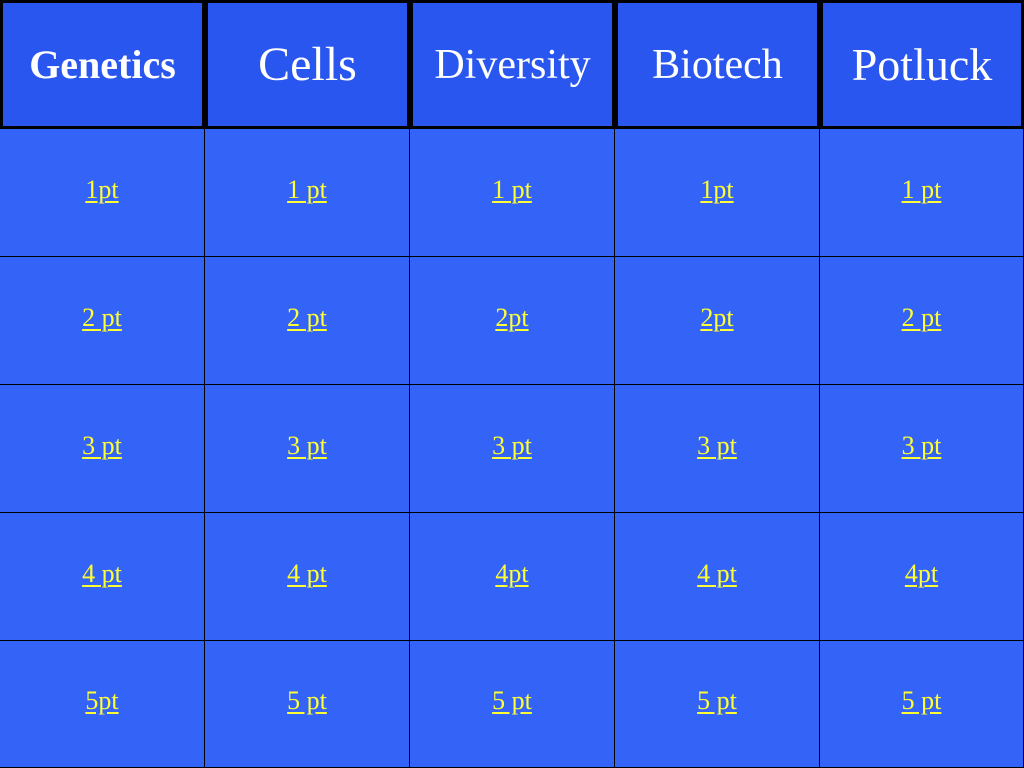 This screenshot has width=1024, height=768. I want to click on point-link-cells-2: 2 pt, so click(307, 317).